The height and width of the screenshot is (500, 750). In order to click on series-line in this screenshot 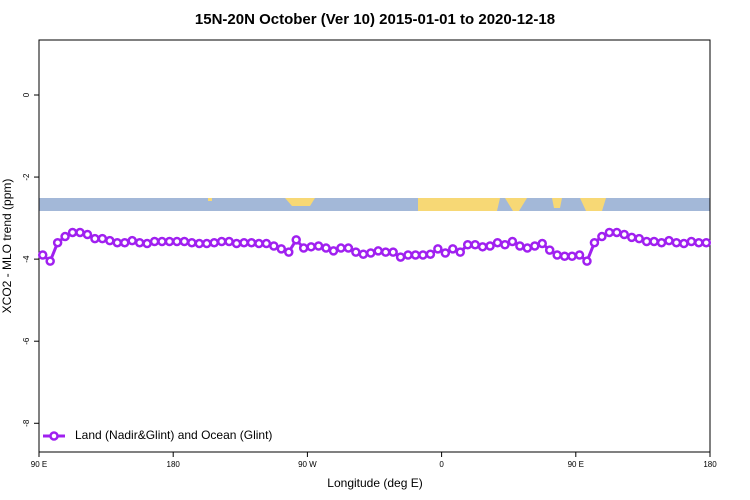, I will do `click(374, 247)`.